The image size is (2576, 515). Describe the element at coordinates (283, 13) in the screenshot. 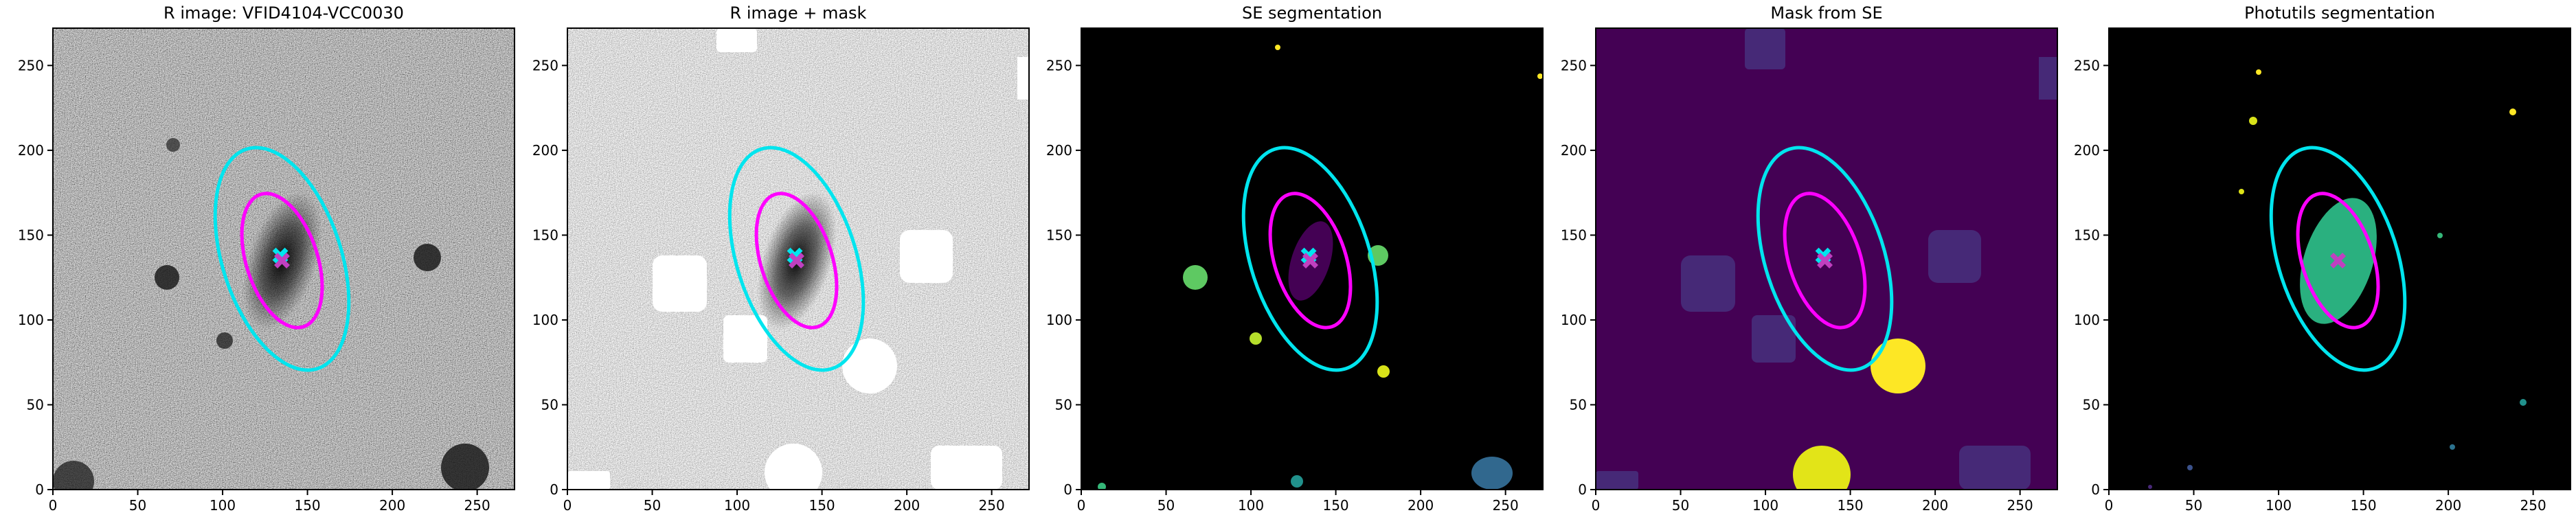

I see `panel-title: R image: VFID4104-VCC0030` at that location.